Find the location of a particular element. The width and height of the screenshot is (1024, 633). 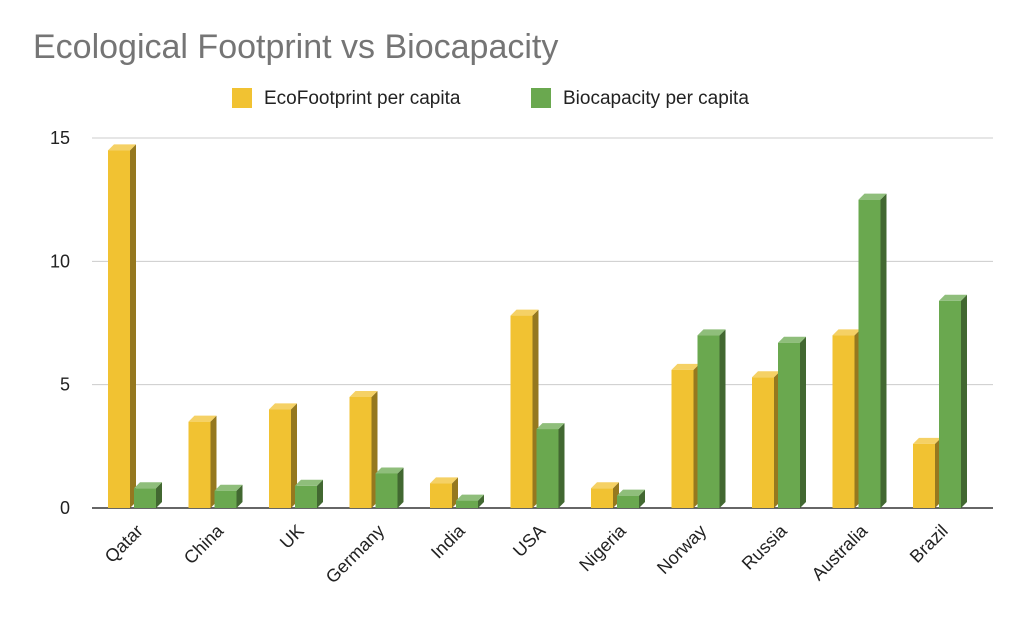

chart-title: Ecological Footprint vs Biocapacity is located at coordinates (295, 47).